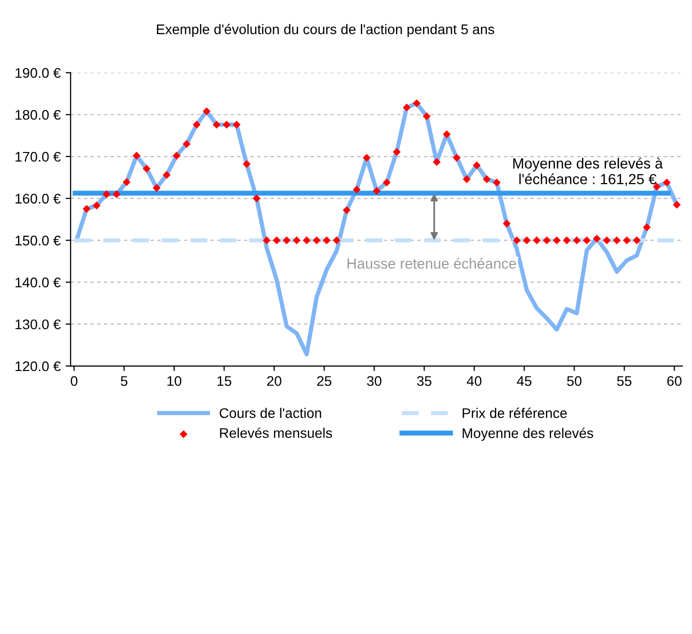  Describe the element at coordinates (38, 73) in the screenshot. I see `y-tick-label: 190.0 €` at that location.